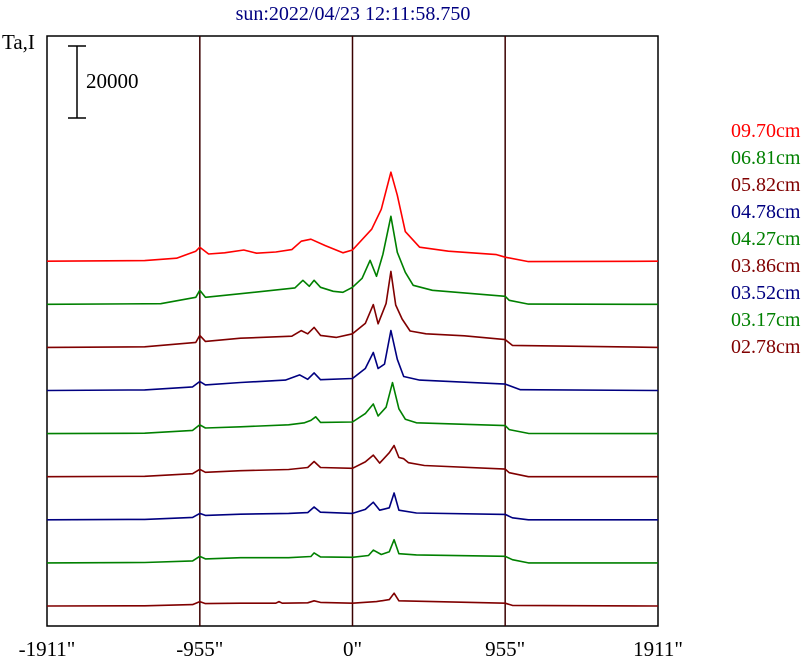 This screenshot has height=667, width=807. I want to click on legend-entry-03.52cm: 03.52cm, so click(766, 293).